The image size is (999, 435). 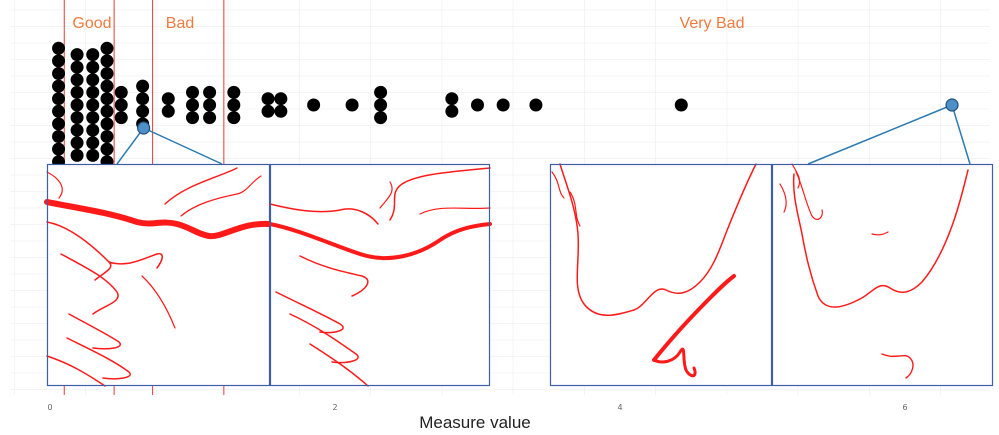 I want to click on x-axis-ticks: 0 2 4 6, so click(x=477, y=407).